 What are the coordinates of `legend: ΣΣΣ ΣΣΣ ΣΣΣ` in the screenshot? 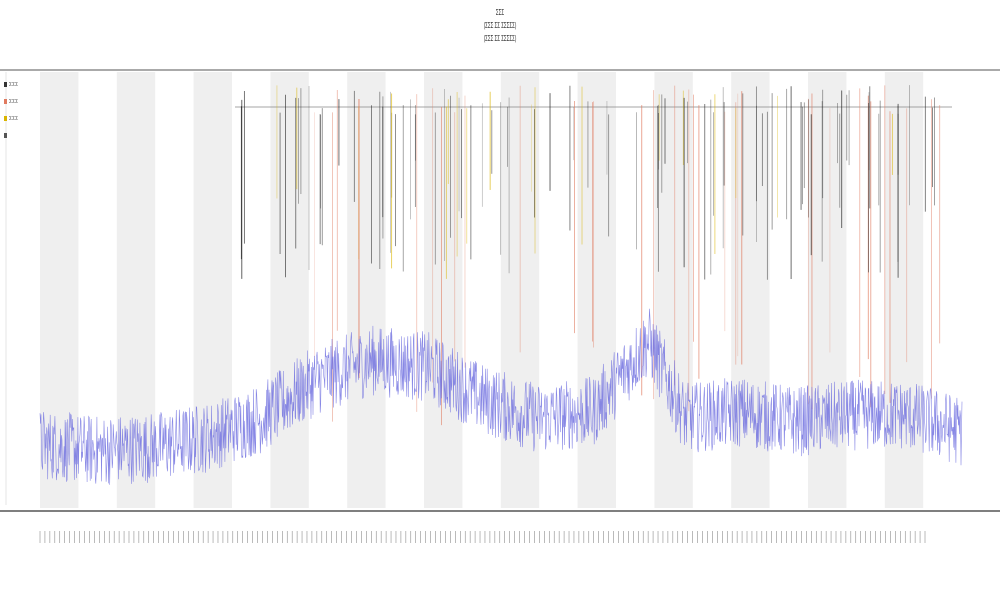 It's located at (11, 110).